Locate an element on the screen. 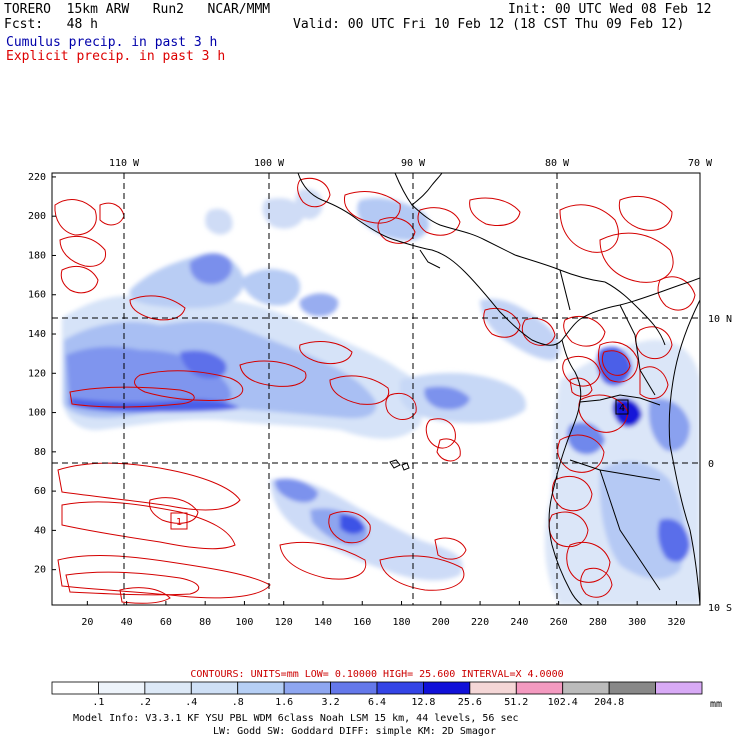  cumulus-precip-label: Cumulus precip. in past 3 h is located at coordinates (112, 42).